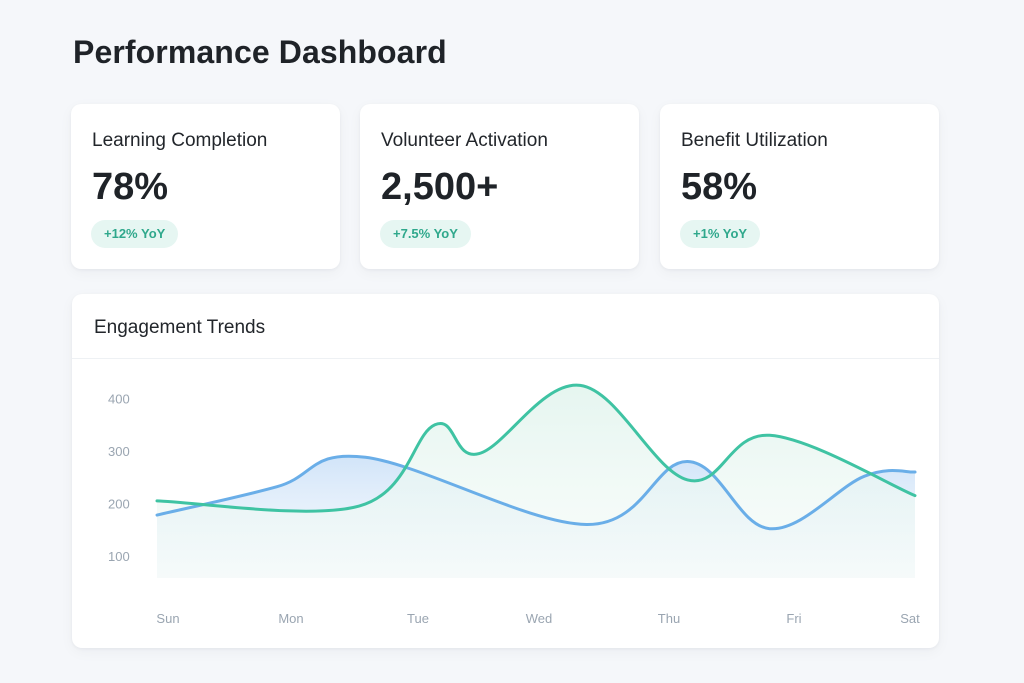  I want to click on y-tick-label: 300, so click(119, 451).